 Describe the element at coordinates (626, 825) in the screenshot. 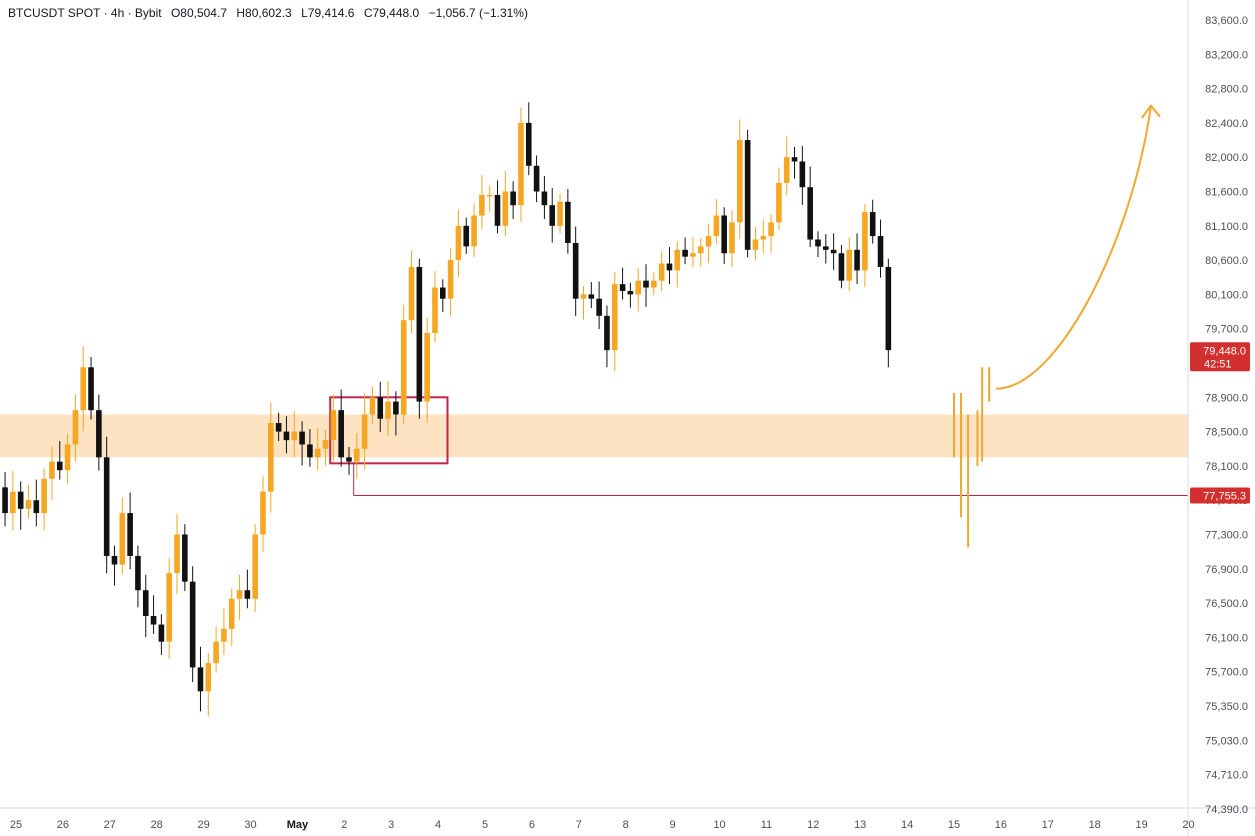

I see `time-tick-label: 8` at that location.